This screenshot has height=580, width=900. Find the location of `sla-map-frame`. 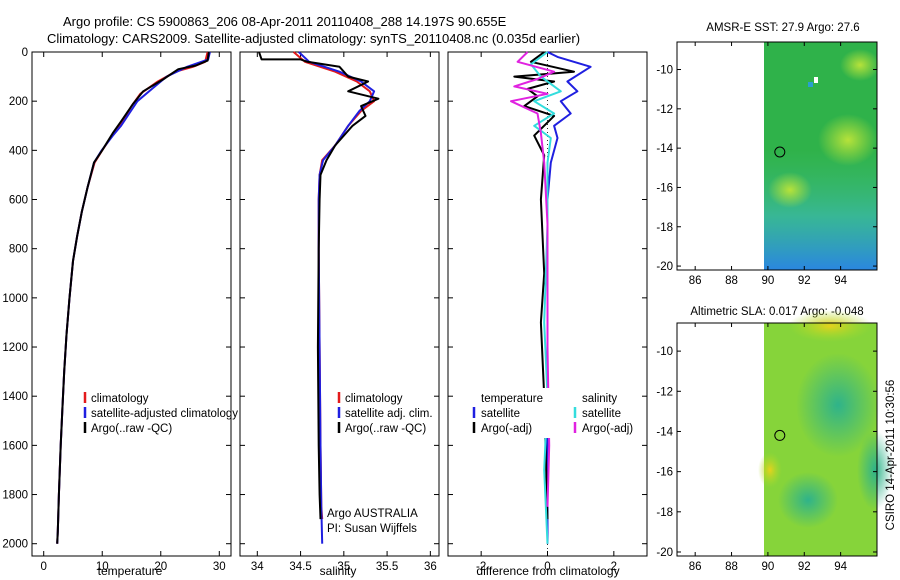

sla-map-frame is located at coordinates (777, 439).